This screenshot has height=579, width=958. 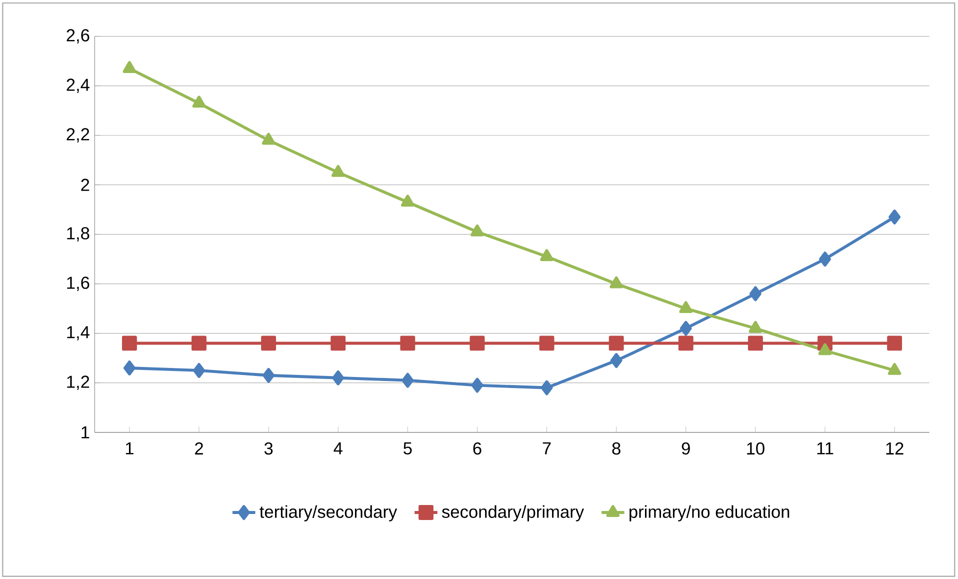 What do you see at coordinates (78, 283) in the screenshot?
I see `y-tick-label: 1,6` at bounding box center [78, 283].